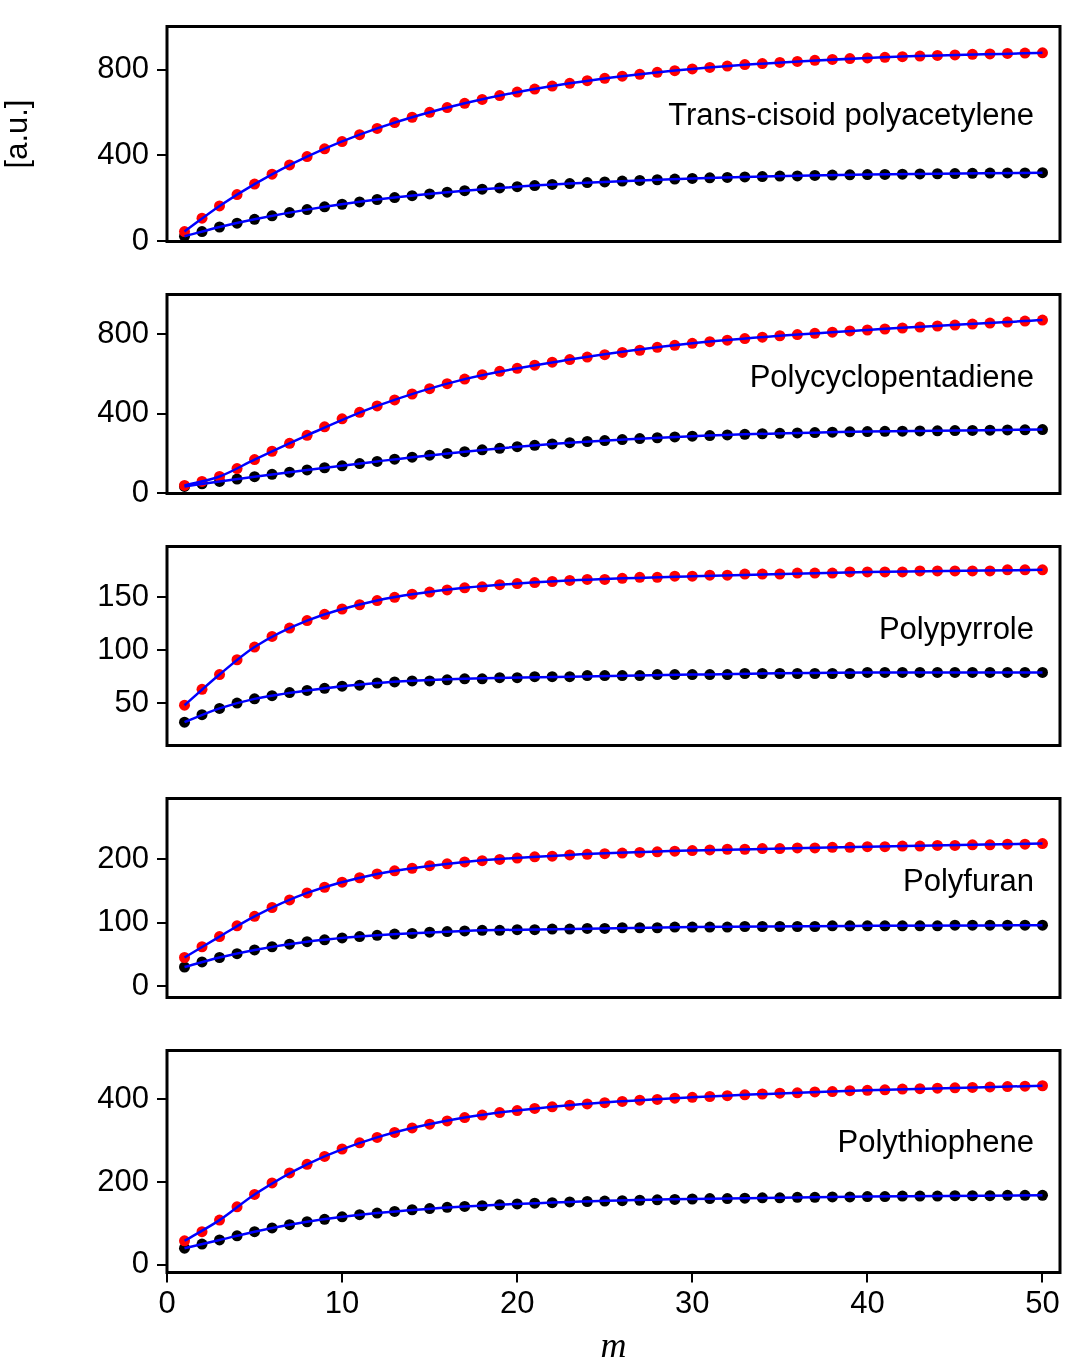 This screenshot has height=1369, width=1066. I want to click on x-tick-label: 0, so click(167, 1302).